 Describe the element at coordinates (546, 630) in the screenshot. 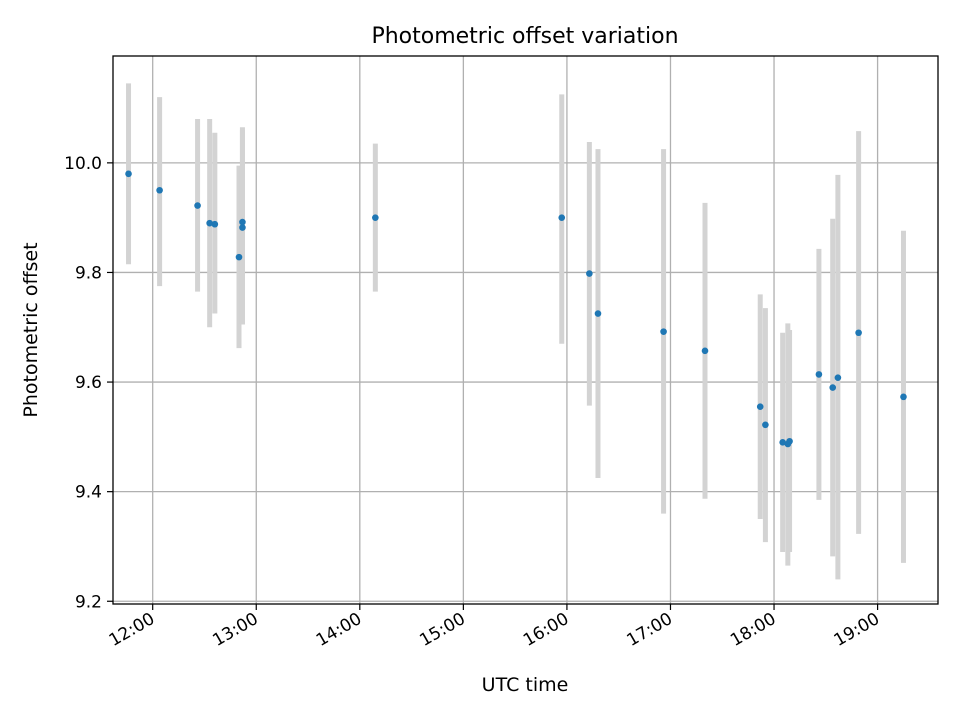

I see `x-tick-label: 16:00` at that location.